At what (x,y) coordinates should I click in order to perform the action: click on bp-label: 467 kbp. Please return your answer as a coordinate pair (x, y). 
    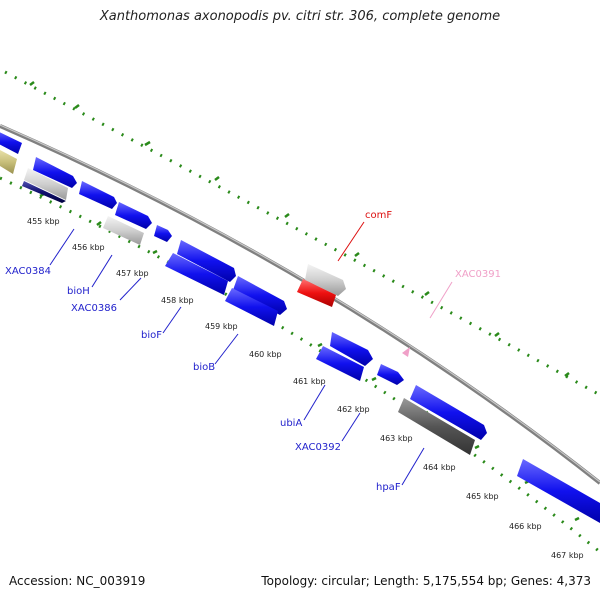
    Looking at the image, I should click on (567, 555).